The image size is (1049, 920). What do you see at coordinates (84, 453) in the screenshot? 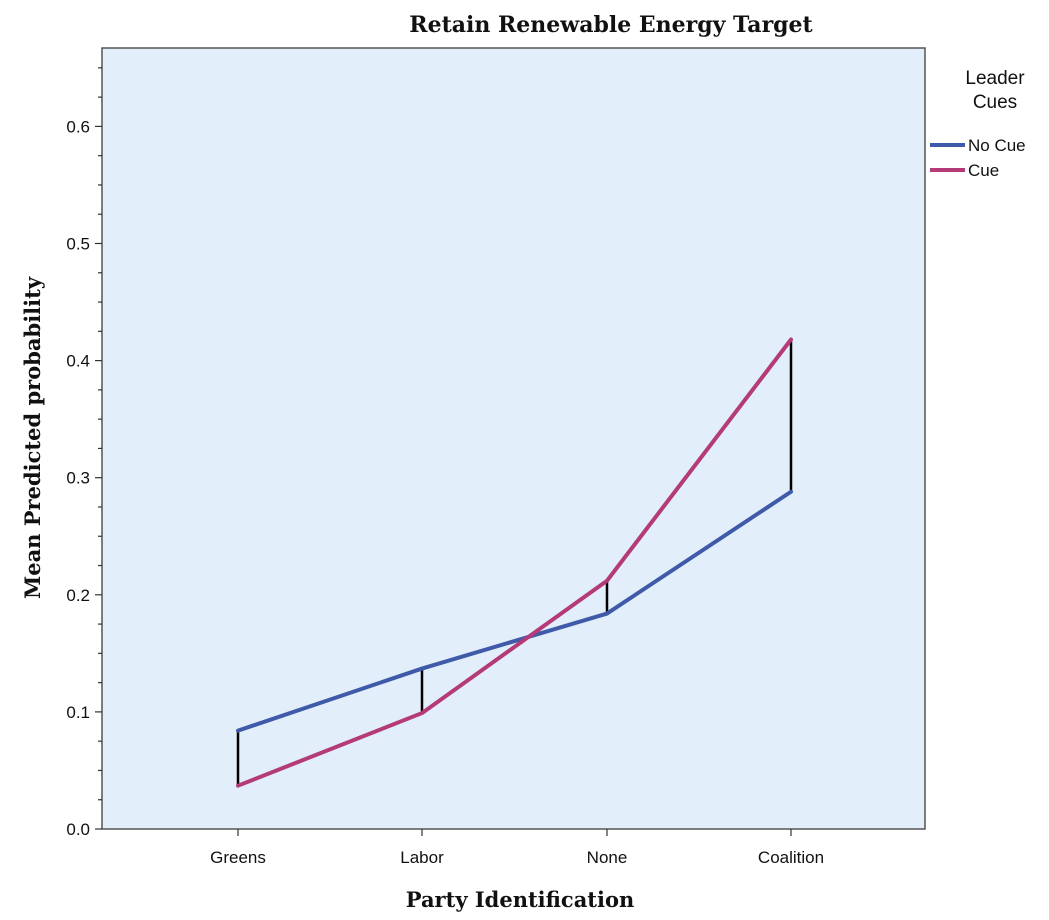
I see `y-axis: 0.0 0.1 0.2 0.3 0.4 0.5 0.6` at bounding box center [84, 453].